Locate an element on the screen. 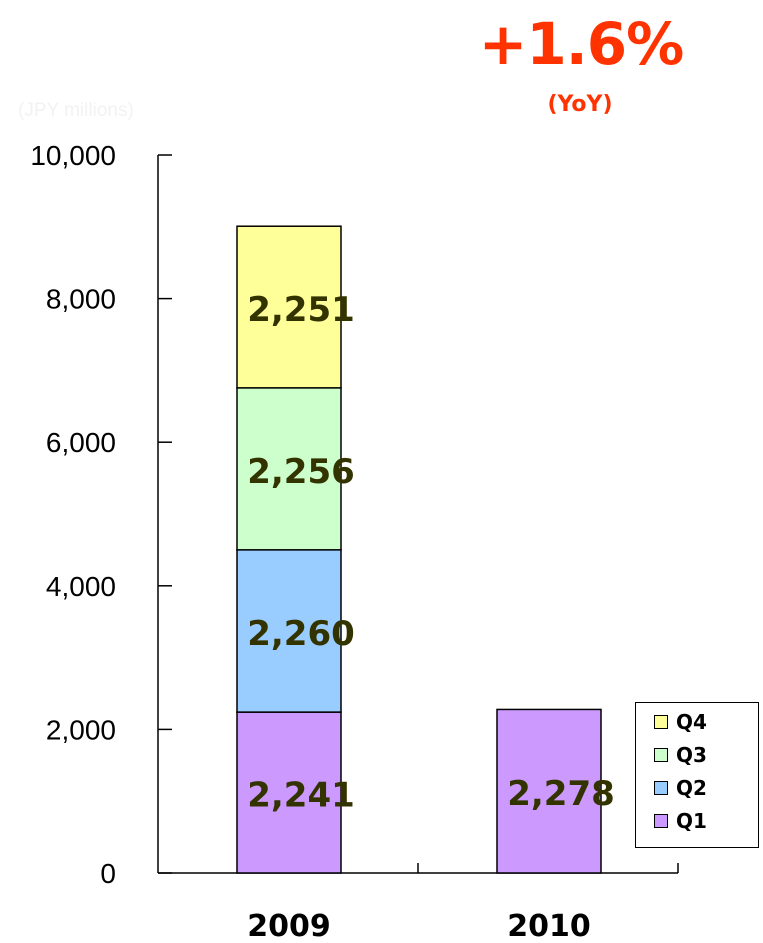  legend-label: Q4 is located at coordinates (691, 722).